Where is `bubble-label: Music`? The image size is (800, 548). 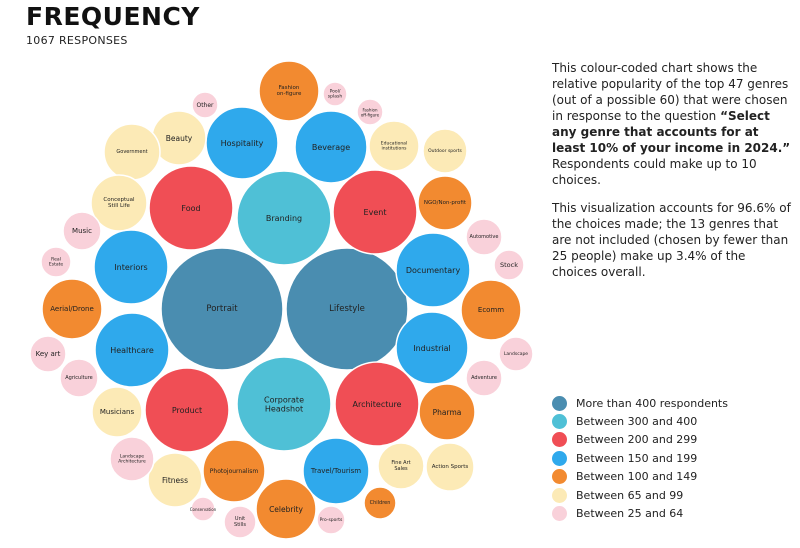
bubble-label: Music is located at coordinates (82, 231).